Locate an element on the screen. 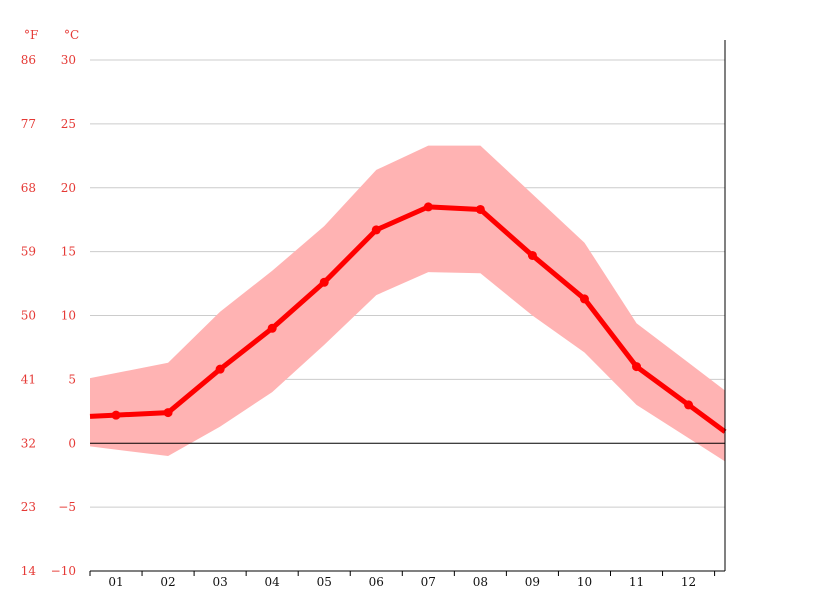  y-tick-label-c: 15 is located at coordinates (68, 252).